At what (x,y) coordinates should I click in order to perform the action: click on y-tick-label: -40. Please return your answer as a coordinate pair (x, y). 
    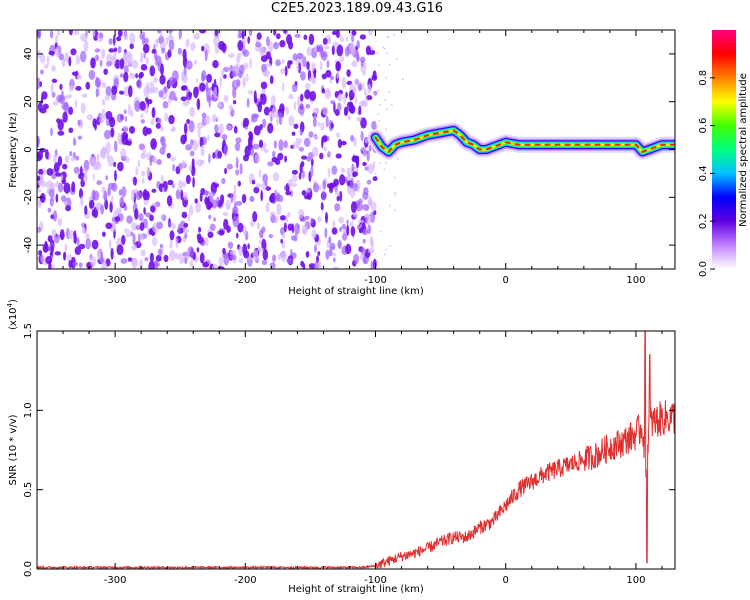
    Looking at the image, I should click on (28, 245).